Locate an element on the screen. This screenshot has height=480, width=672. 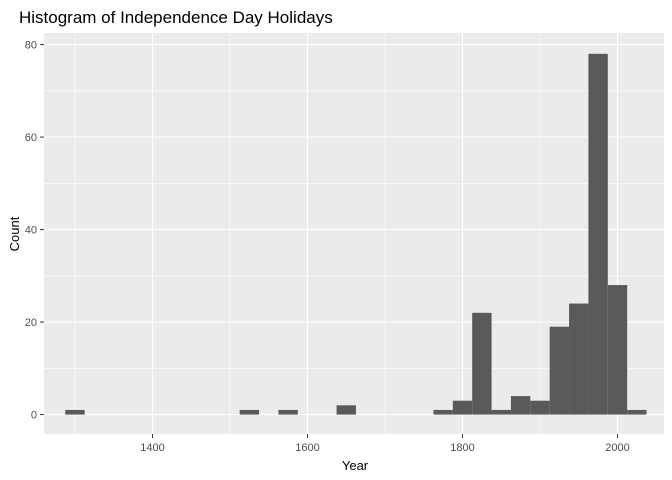
y-tick-label: 60 is located at coordinates (31, 138).